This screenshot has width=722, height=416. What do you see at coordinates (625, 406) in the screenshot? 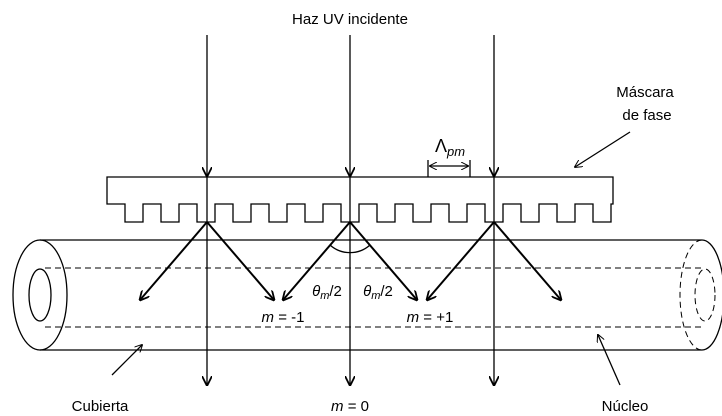
I see `core-label: Núcleo` at bounding box center [625, 406].